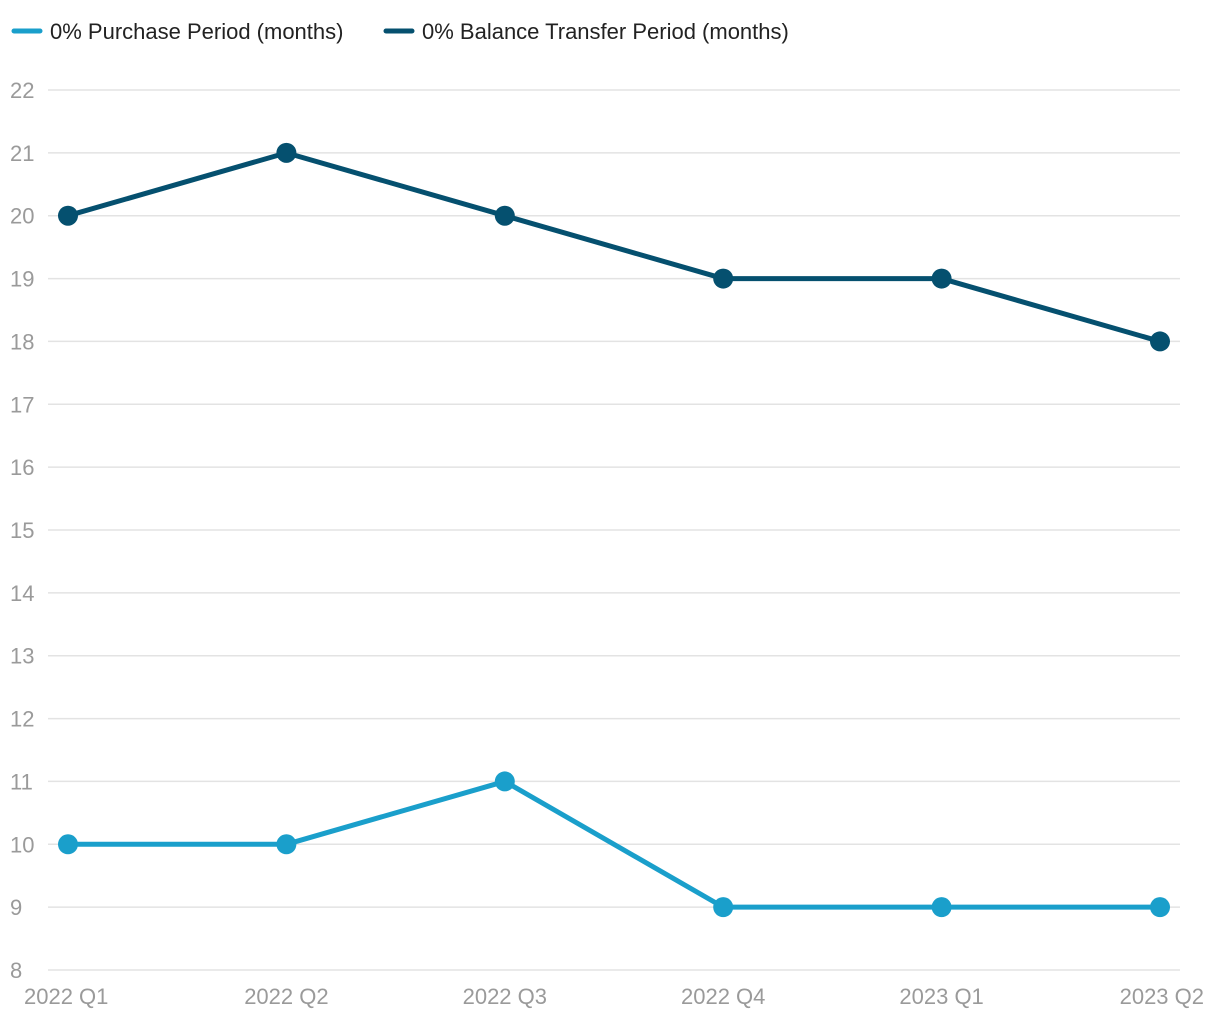 The height and width of the screenshot is (1020, 1220). Describe the element at coordinates (1160, 341) in the screenshot. I see `data-point-balance-transfer-period-2023-q2` at that location.